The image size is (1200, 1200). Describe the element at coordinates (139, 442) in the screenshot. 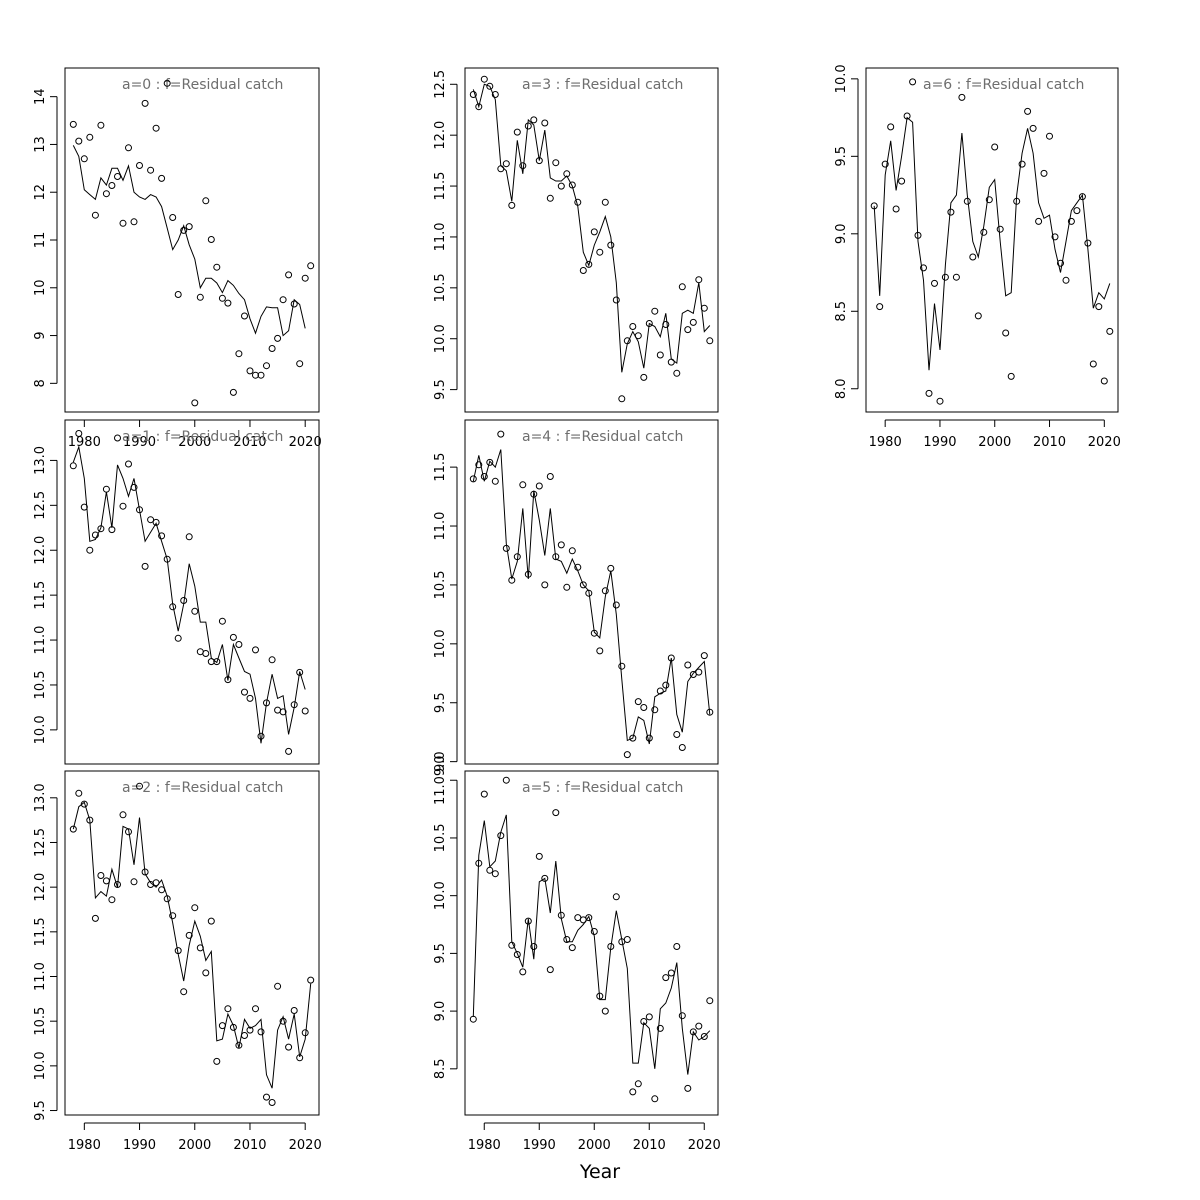

I see `x-tick-label: 1990` at that location.